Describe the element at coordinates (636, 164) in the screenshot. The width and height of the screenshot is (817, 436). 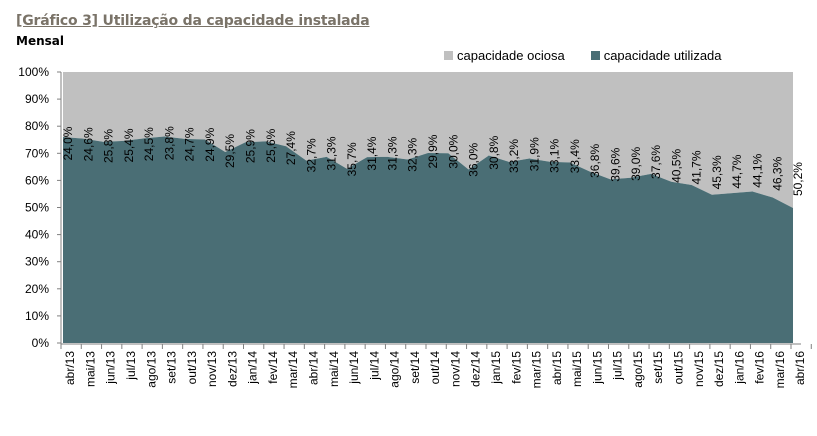
I see `data-label-ociosa: 39,0%` at that location.